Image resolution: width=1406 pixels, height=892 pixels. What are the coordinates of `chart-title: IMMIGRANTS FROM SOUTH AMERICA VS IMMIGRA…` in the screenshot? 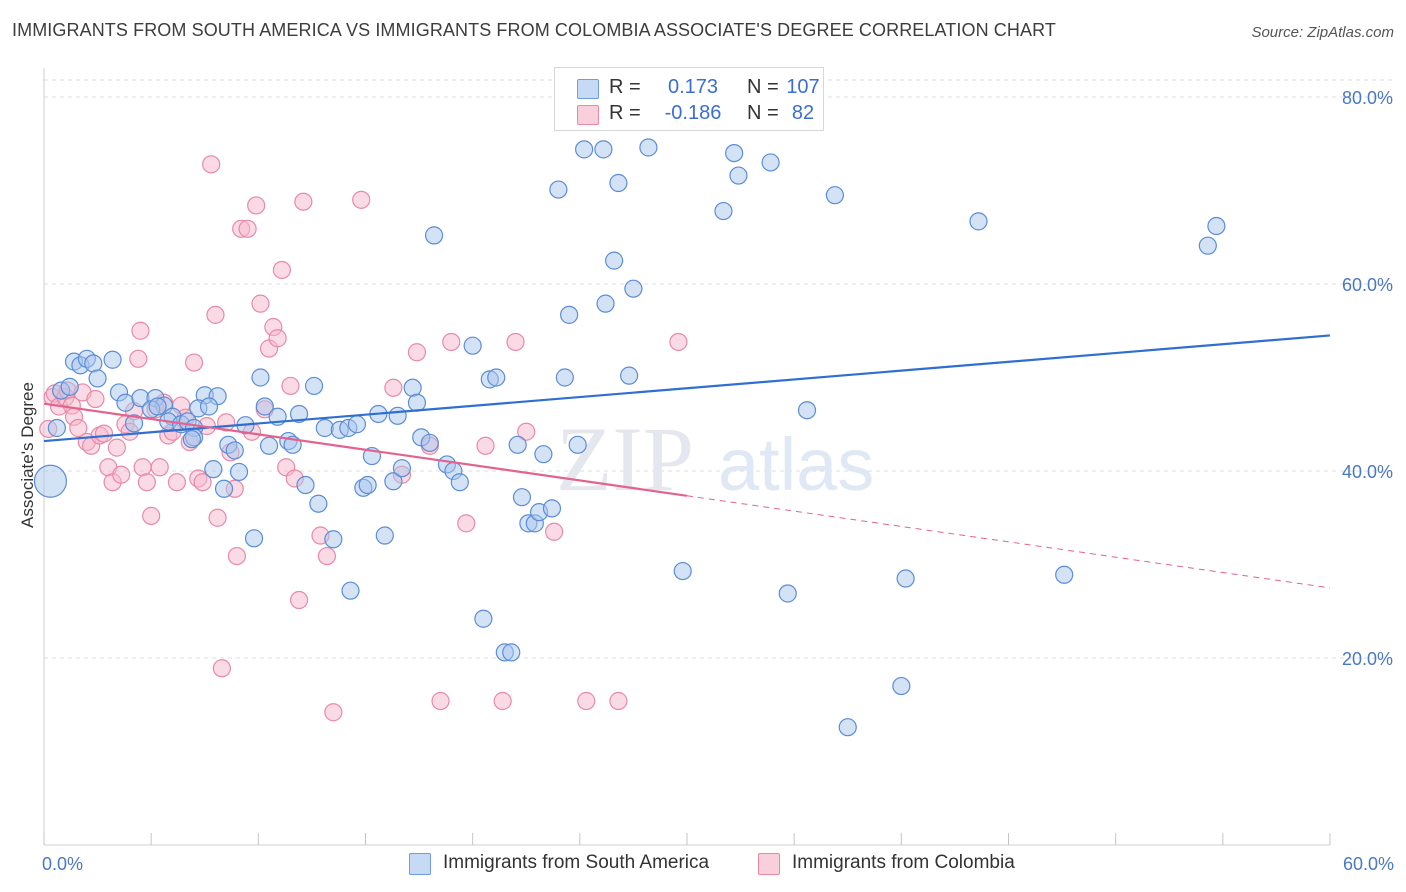 It's located at (534, 30).